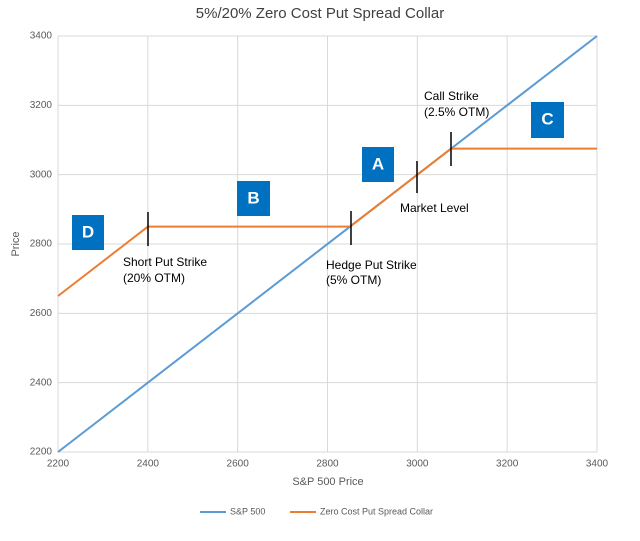 This screenshot has width=640, height=541. I want to click on x-axis-label: S&P 500 Price, so click(327, 482).